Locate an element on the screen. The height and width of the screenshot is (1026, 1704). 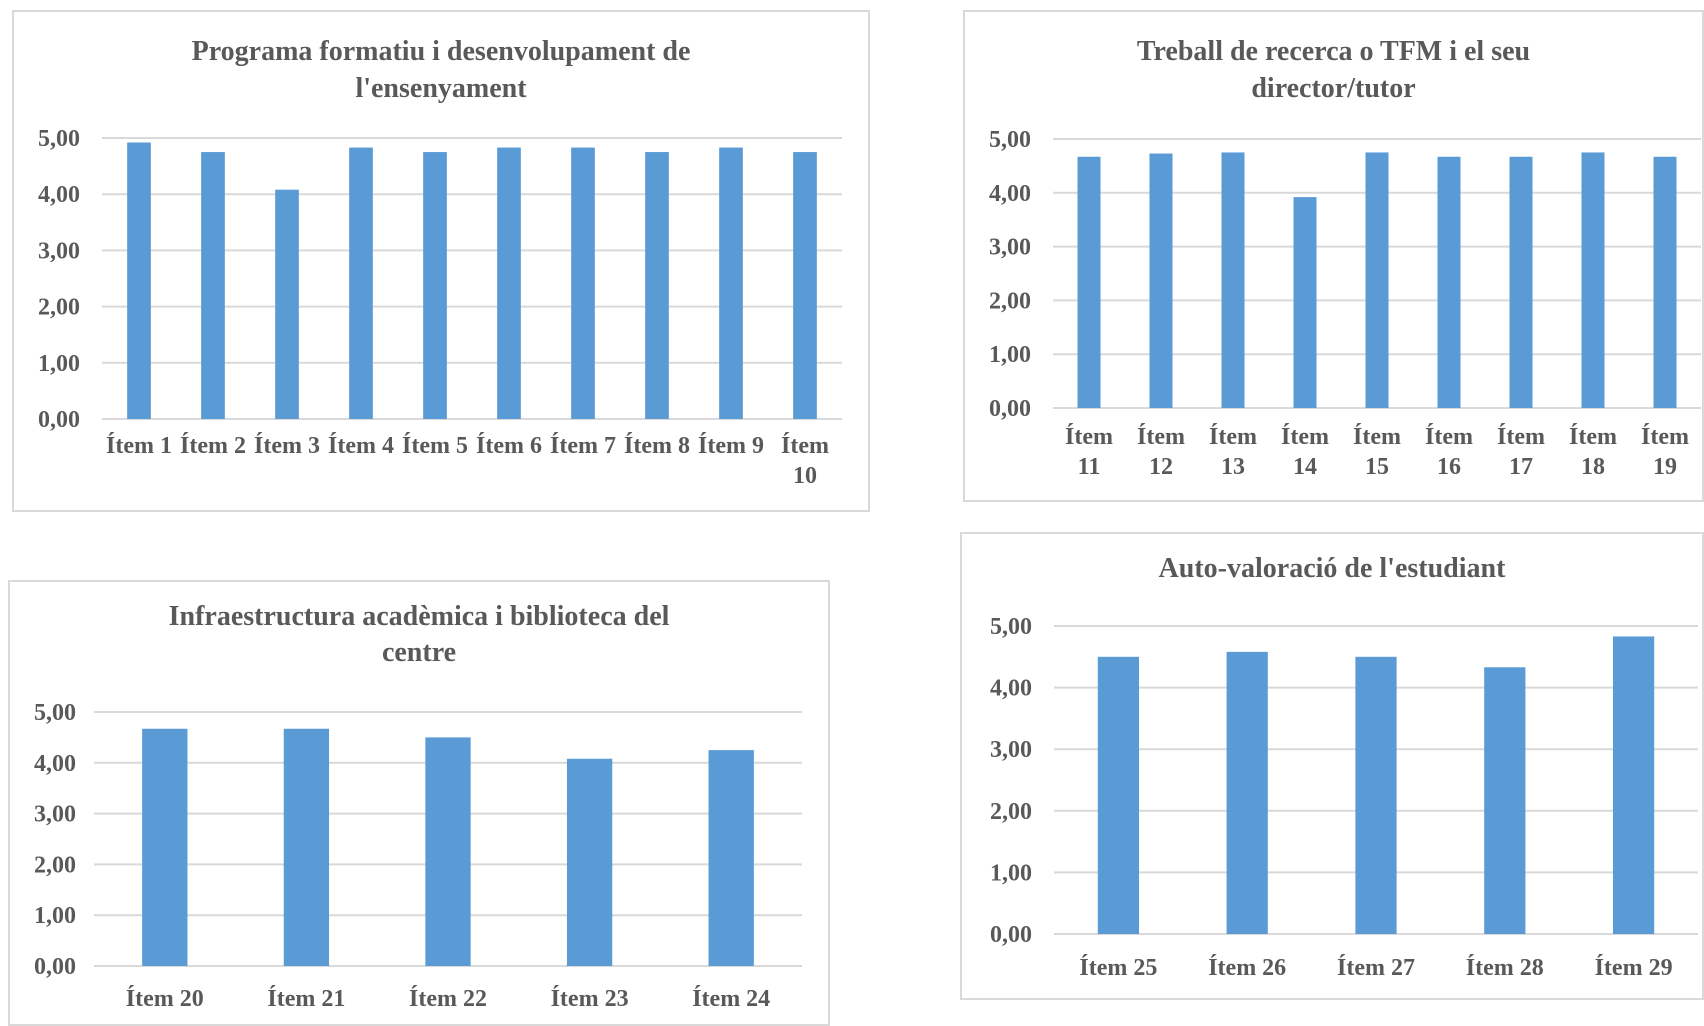
x-tick-label: 17 is located at coordinates (1521, 467).